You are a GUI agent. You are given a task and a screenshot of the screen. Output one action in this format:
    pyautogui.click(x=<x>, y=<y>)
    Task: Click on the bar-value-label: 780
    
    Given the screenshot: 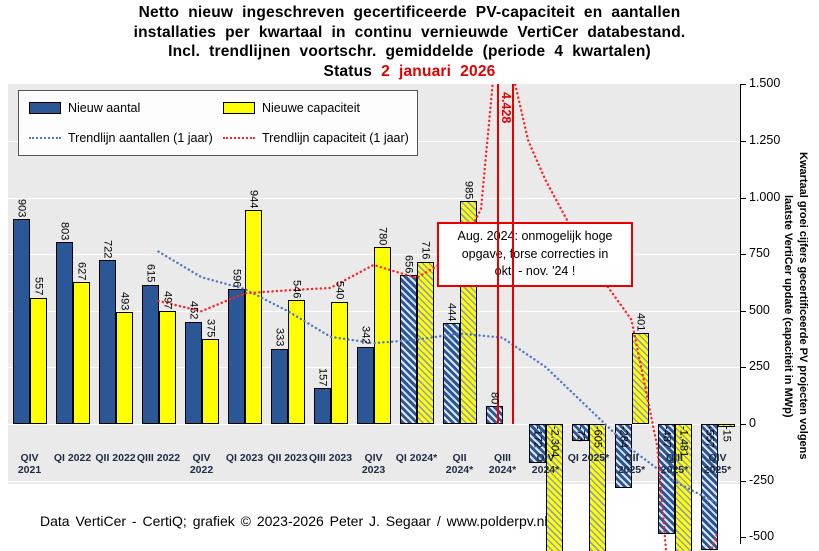 What is the action you would take?
    pyautogui.click(x=382, y=236)
    